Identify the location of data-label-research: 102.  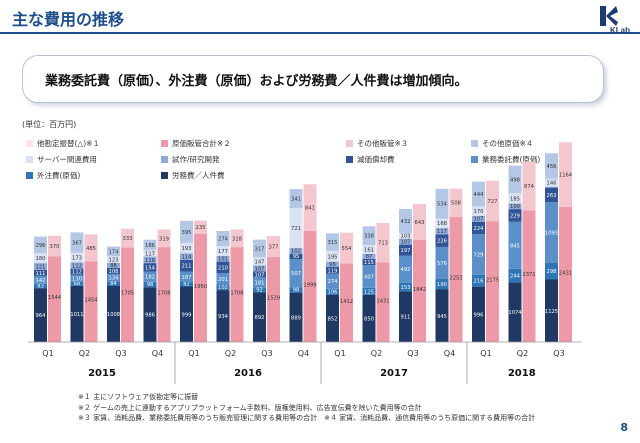
(296, 252).